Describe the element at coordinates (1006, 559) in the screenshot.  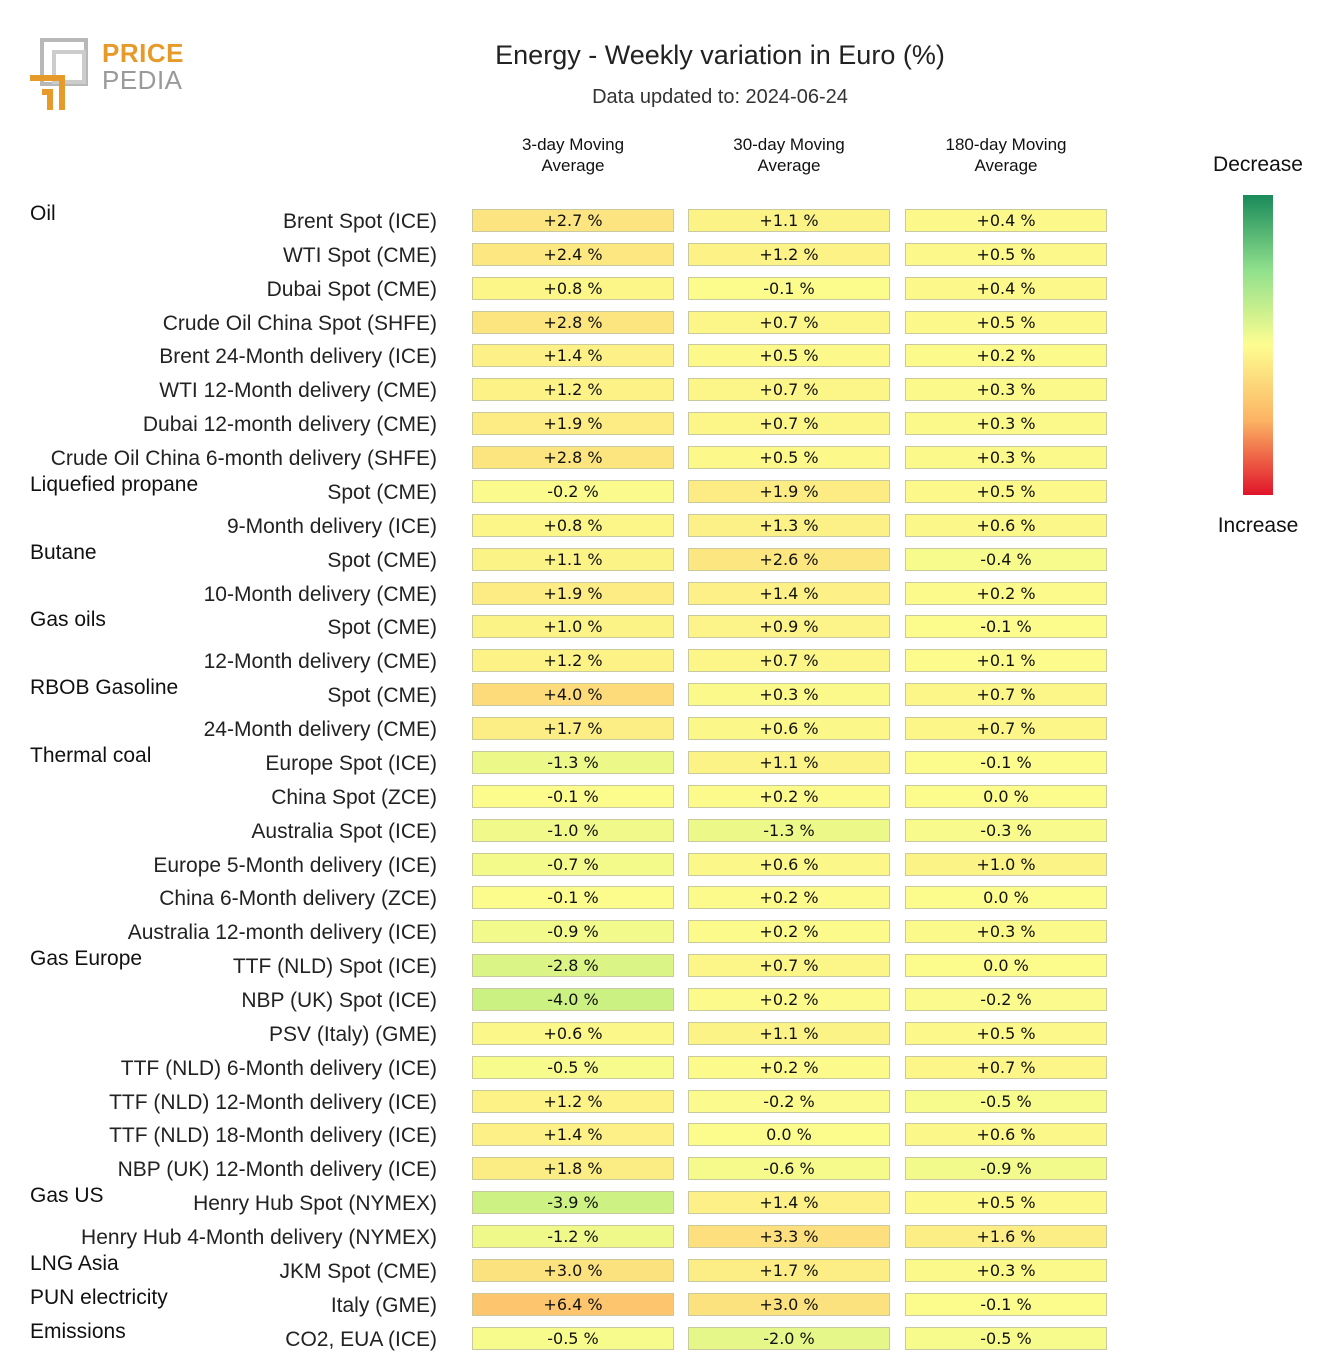
I see `heatmap-cell: -0.4 %` at that location.